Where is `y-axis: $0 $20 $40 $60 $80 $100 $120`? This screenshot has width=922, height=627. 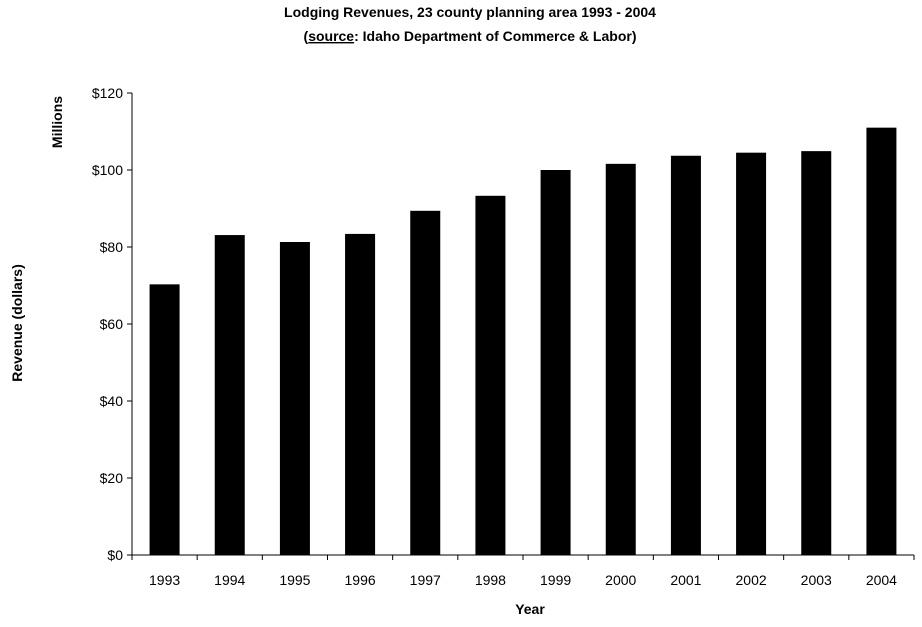 y-axis: $0 $20 $40 $60 $80 $100 $120 is located at coordinates (112, 324).